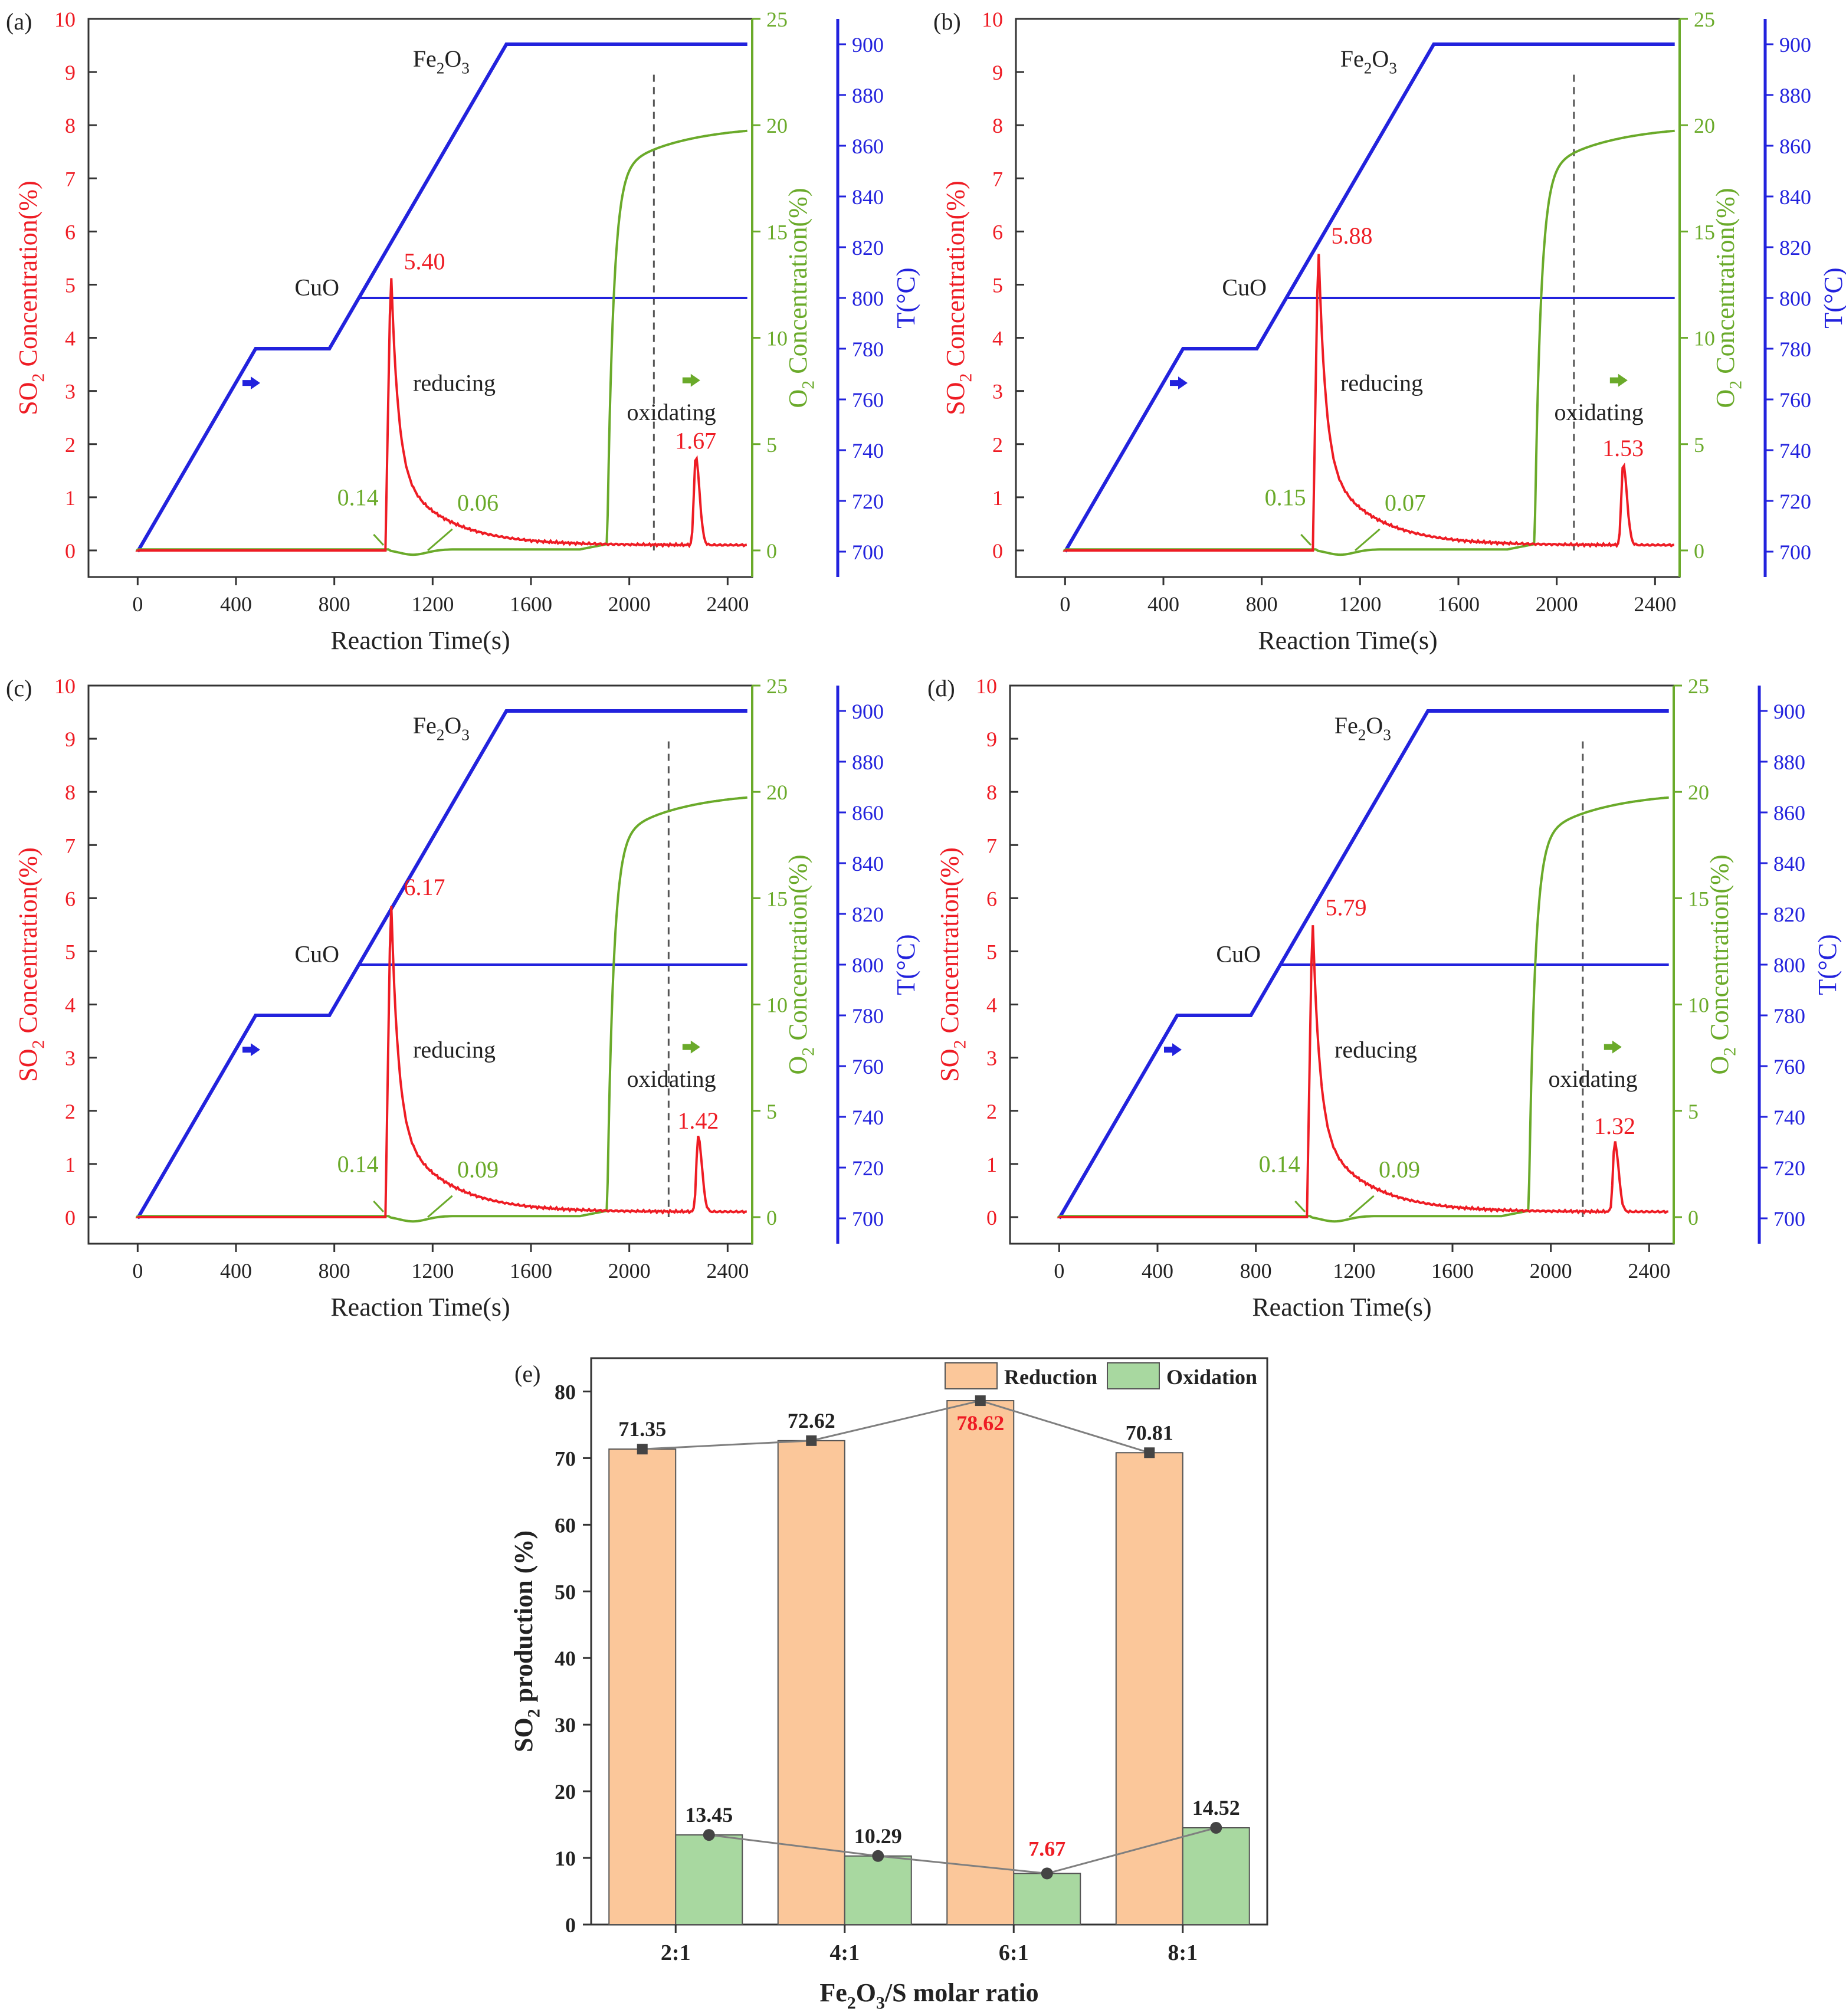 Image resolution: width=1846 pixels, height=2016 pixels. Describe the element at coordinates (878, 1836) in the screenshot. I see `oxidation-value-label: 10.29` at that location.